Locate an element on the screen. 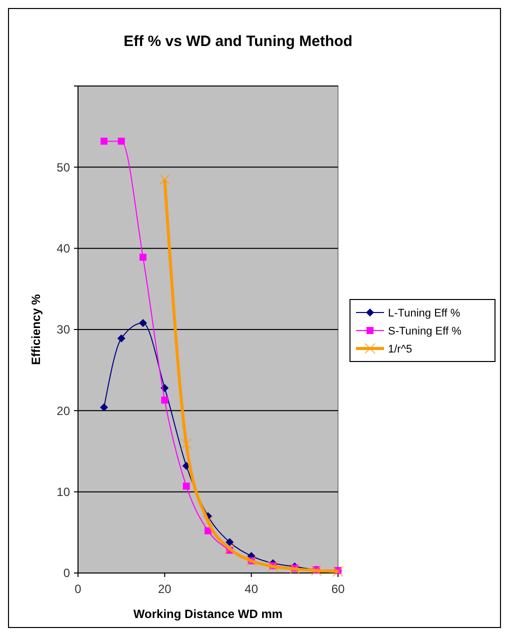  x-tick-label: 0 is located at coordinates (78, 589).